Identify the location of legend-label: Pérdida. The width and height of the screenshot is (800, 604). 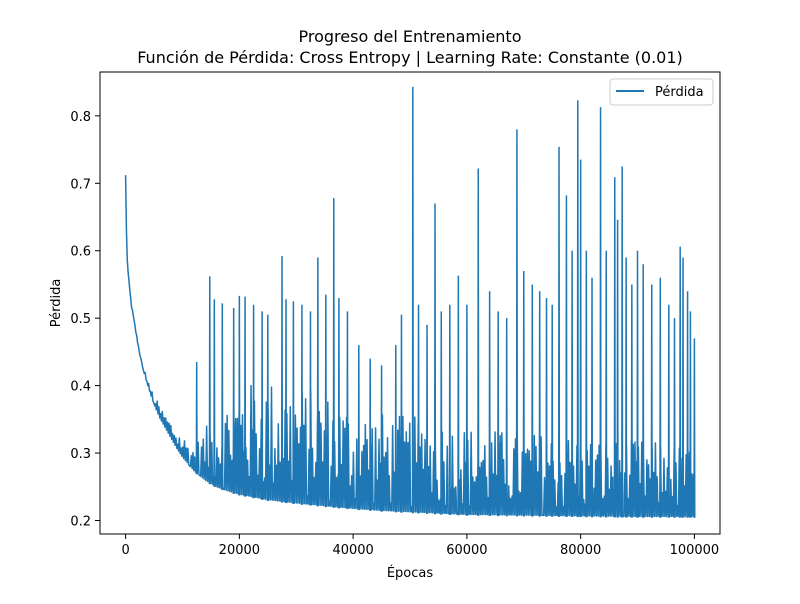
(679, 92).